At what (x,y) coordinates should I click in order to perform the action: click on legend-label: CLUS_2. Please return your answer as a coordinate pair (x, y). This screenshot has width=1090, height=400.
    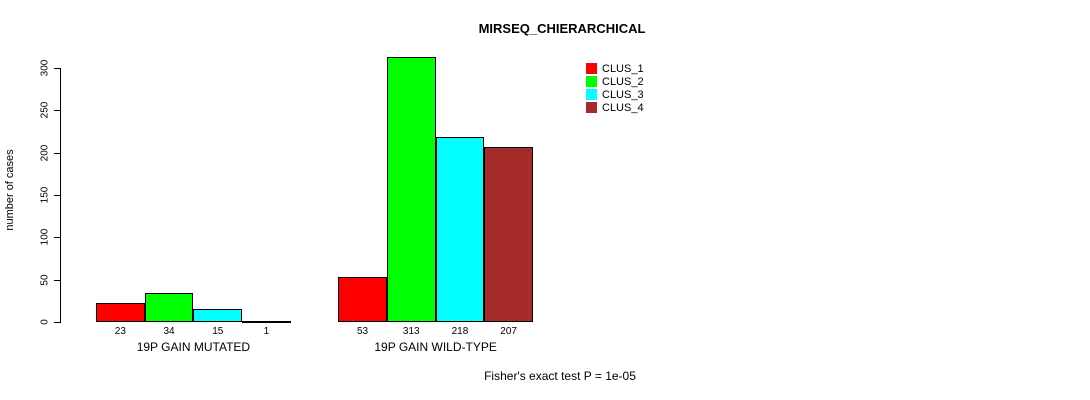
    Looking at the image, I should click on (623, 81).